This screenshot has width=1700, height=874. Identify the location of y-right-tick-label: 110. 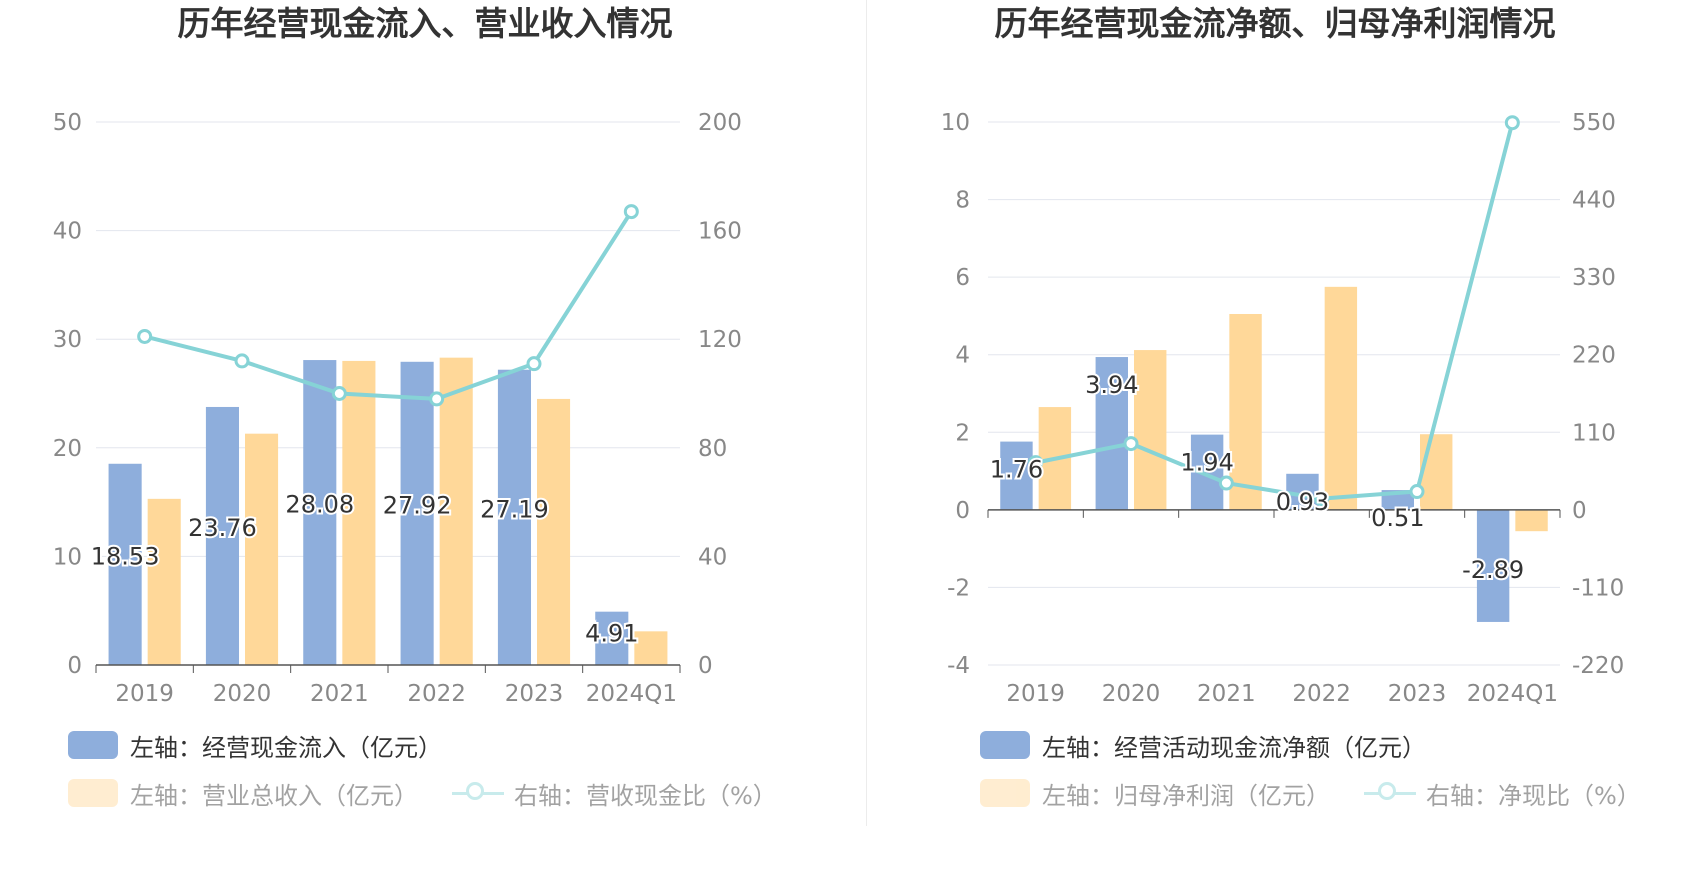
(1594, 433).